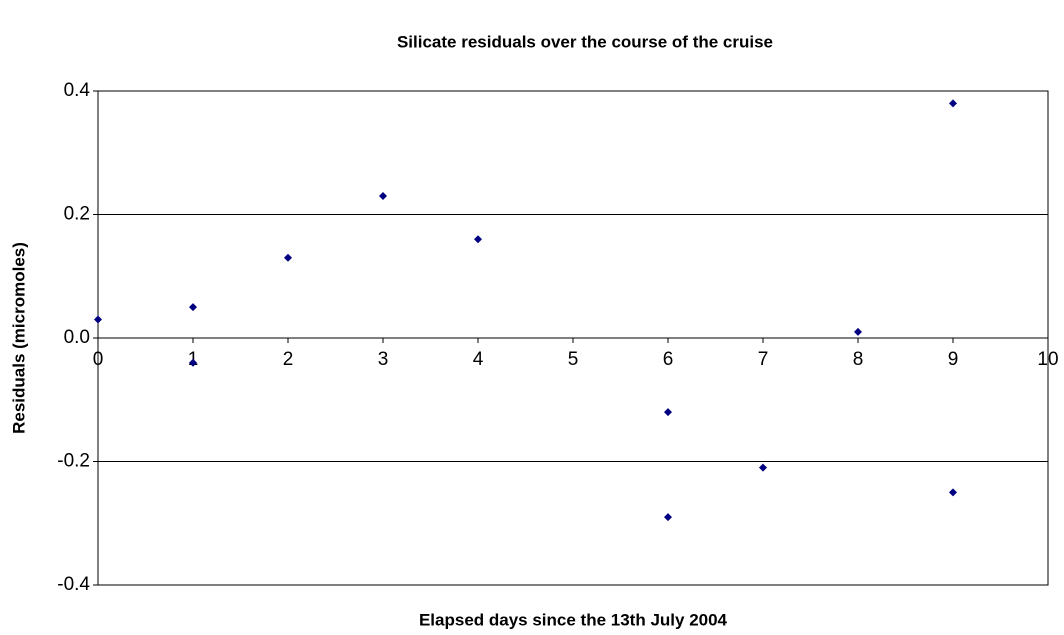 The width and height of the screenshot is (1064, 635). Describe the element at coordinates (77, 337) in the screenshot. I see `y-tick-label: 0.0` at that location.